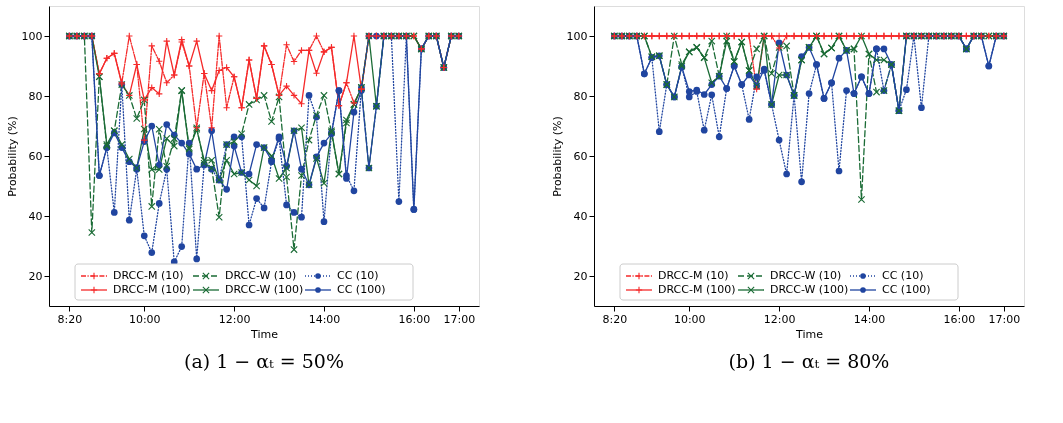 This screenshot has height=423, width=1063. Describe the element at coordinates (264, 361) in the screenshot. I see `text: (a) 1 − αₜ = 50%` at that location.